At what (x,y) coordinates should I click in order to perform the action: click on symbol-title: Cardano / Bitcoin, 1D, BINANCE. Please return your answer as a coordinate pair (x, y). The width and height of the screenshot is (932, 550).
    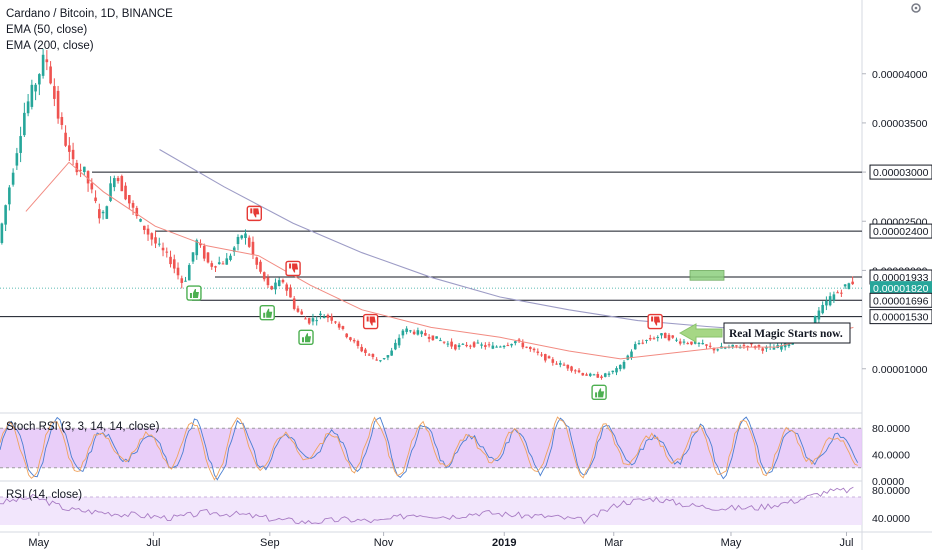
    Looking at the image, I should click on (89, 14).